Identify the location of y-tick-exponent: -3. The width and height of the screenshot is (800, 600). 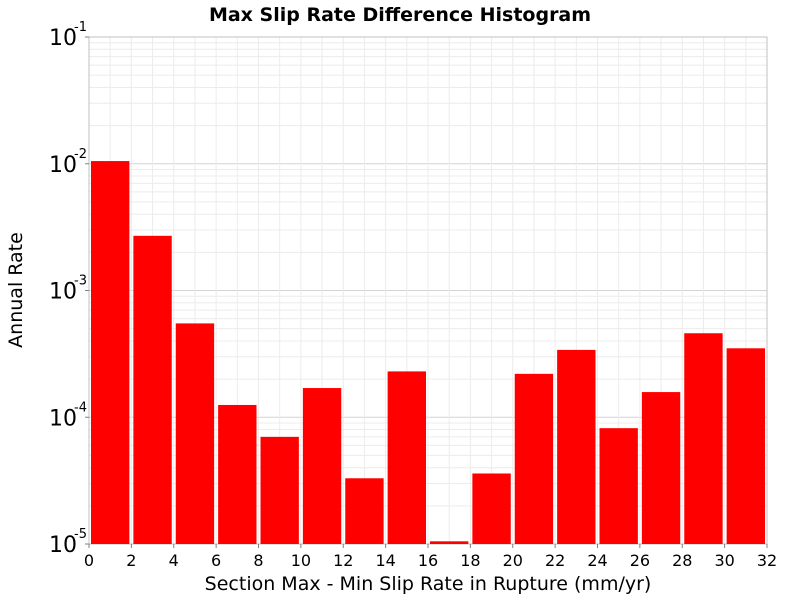
(80, 281).